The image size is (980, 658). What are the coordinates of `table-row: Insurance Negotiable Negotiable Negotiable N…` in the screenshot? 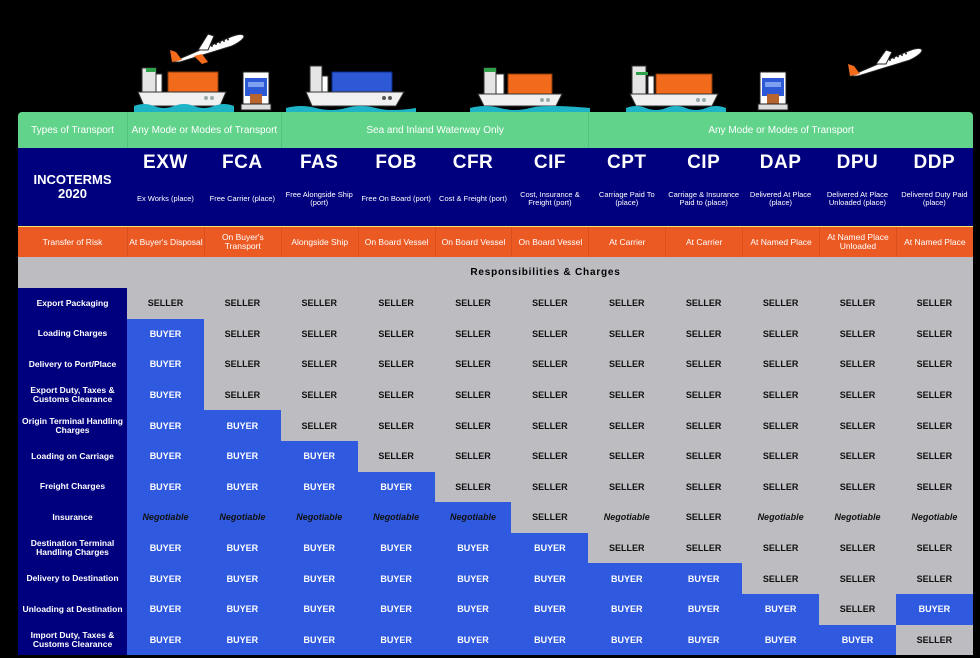 It's located at (495, 517).